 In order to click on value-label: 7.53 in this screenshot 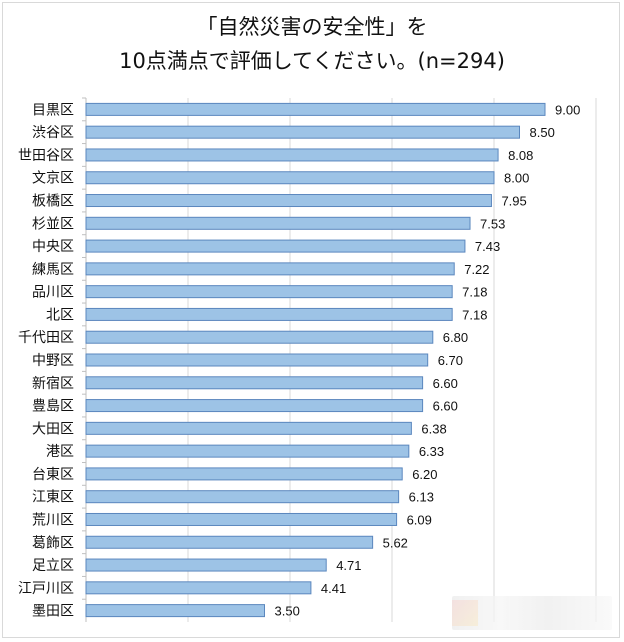, I will do `click(492, 223)`.